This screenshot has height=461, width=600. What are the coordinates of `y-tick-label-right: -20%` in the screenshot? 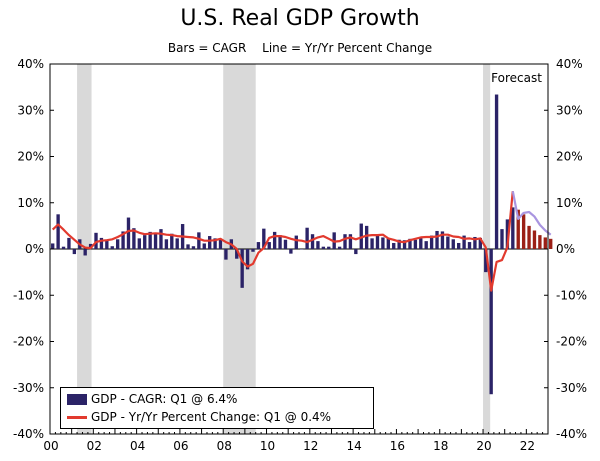 It's located at (571, 342).